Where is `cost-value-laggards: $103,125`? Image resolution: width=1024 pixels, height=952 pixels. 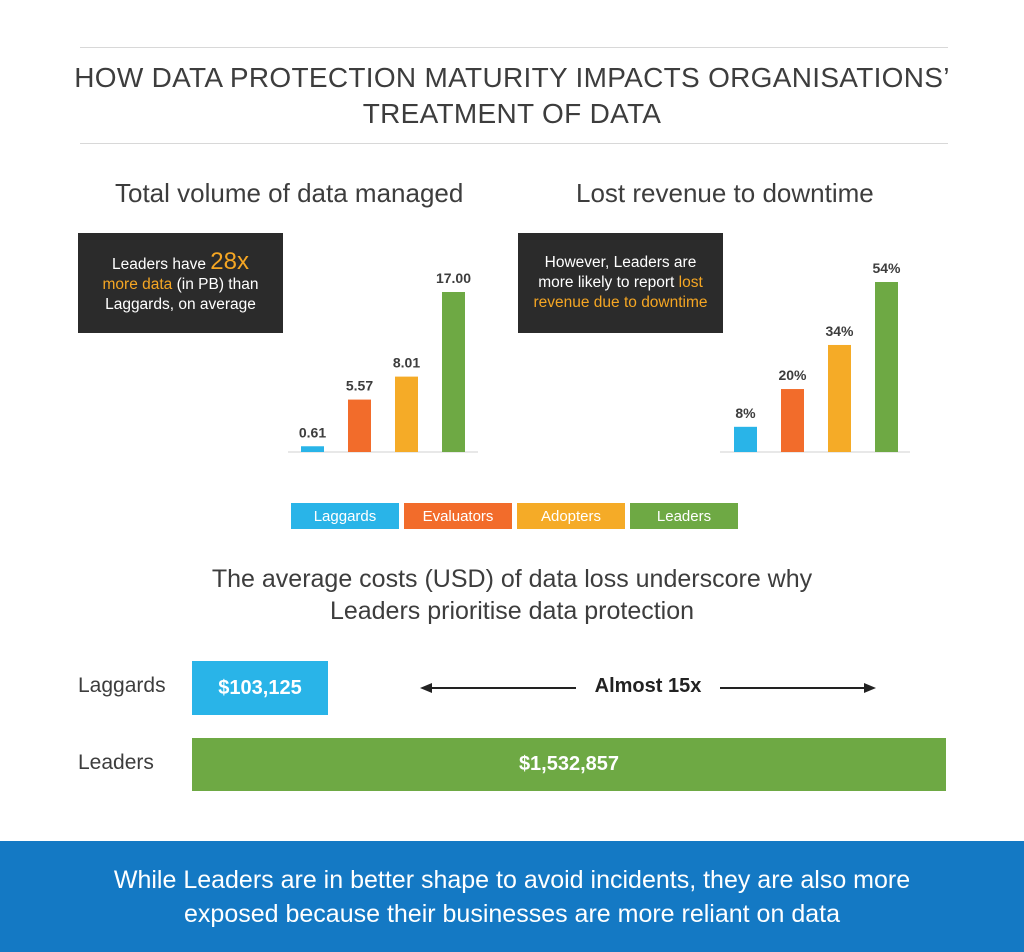
cost-value-laggards: $103,125 is located at coordinates (260, 687).